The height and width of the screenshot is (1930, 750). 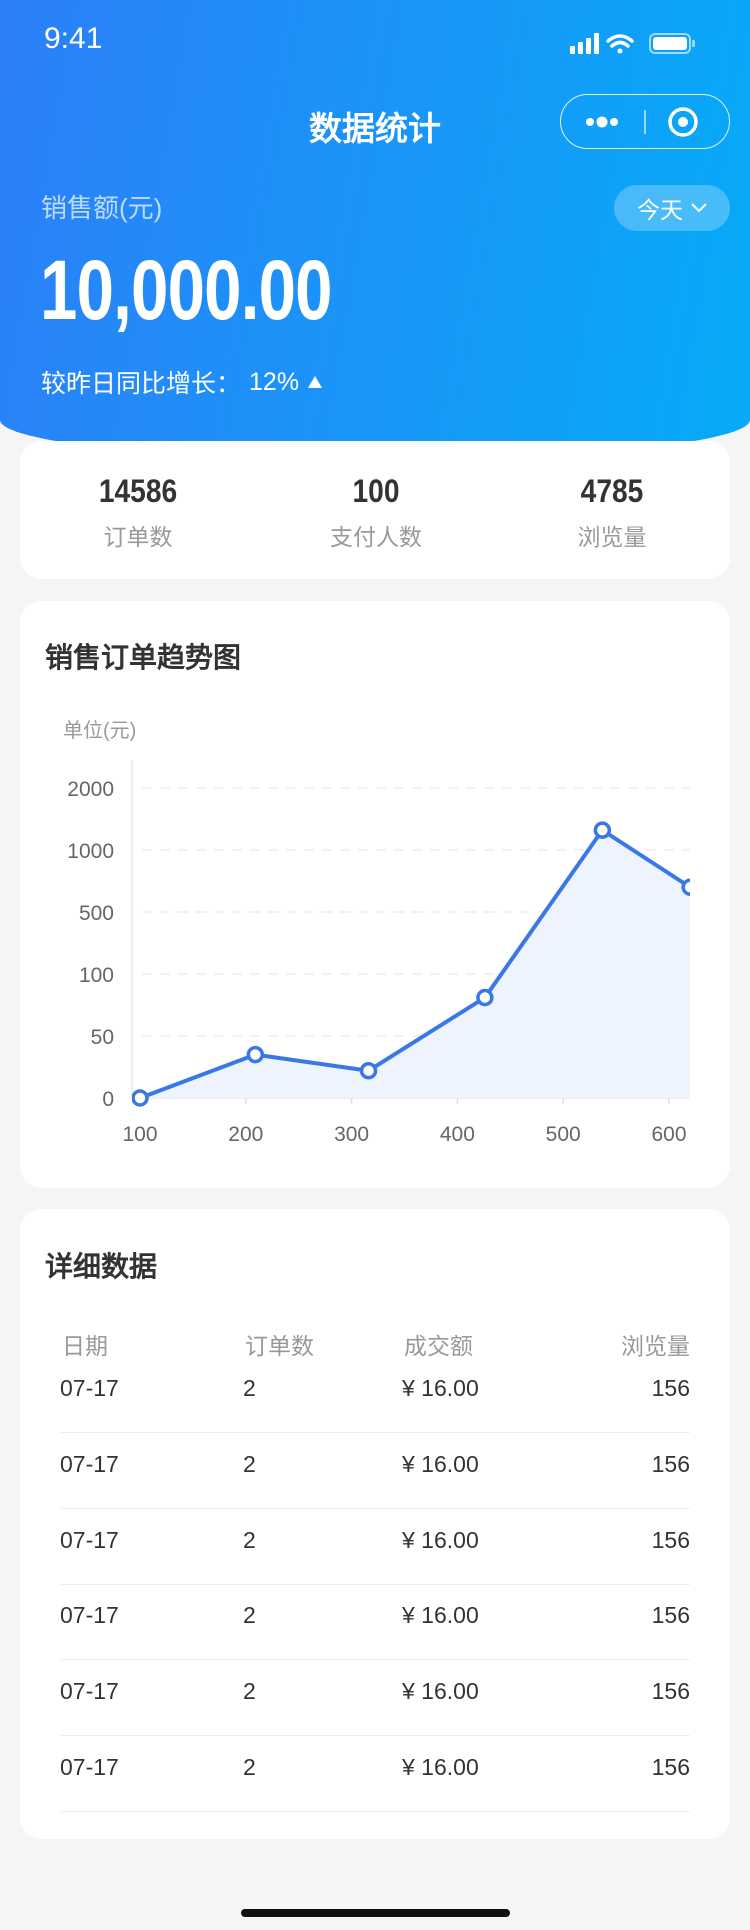 I want to click on status-icons, so click(x=632, y=43).